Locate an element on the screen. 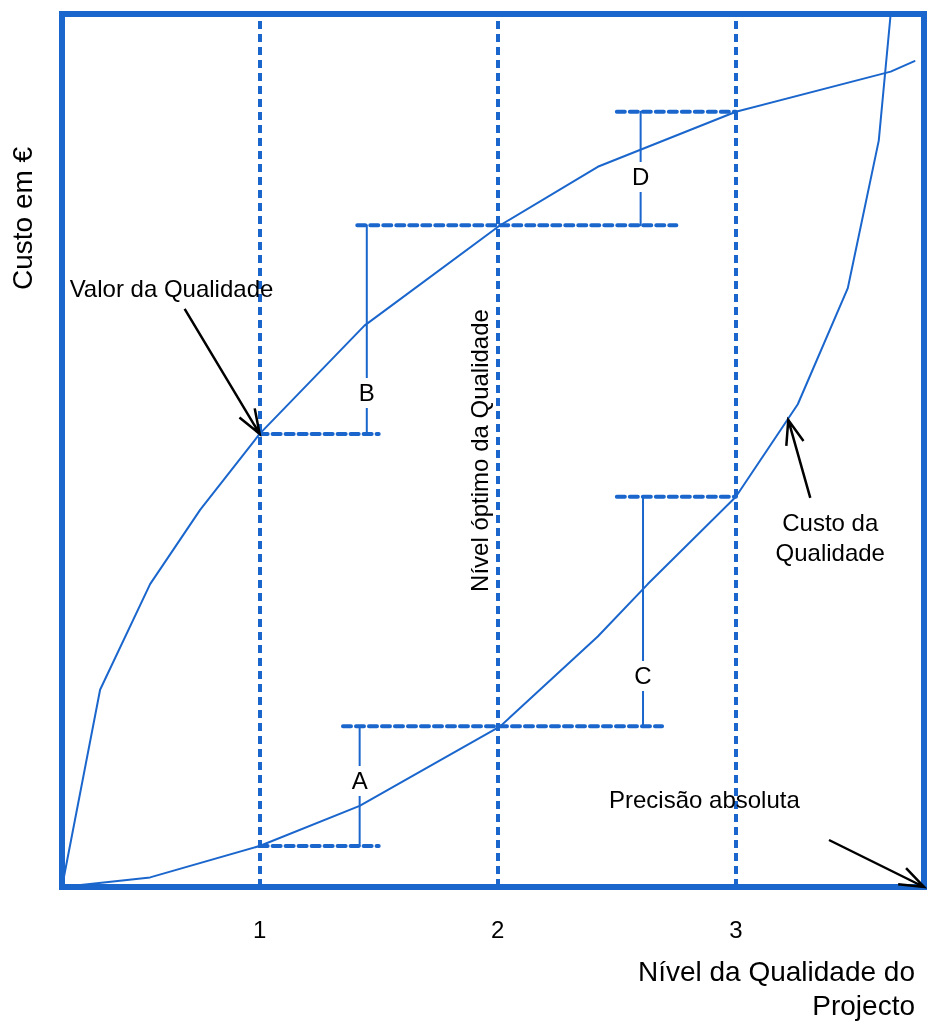 This screenshot has width=927, height=1035. x-tick-label: 3 is located at coordinates (736, 929).